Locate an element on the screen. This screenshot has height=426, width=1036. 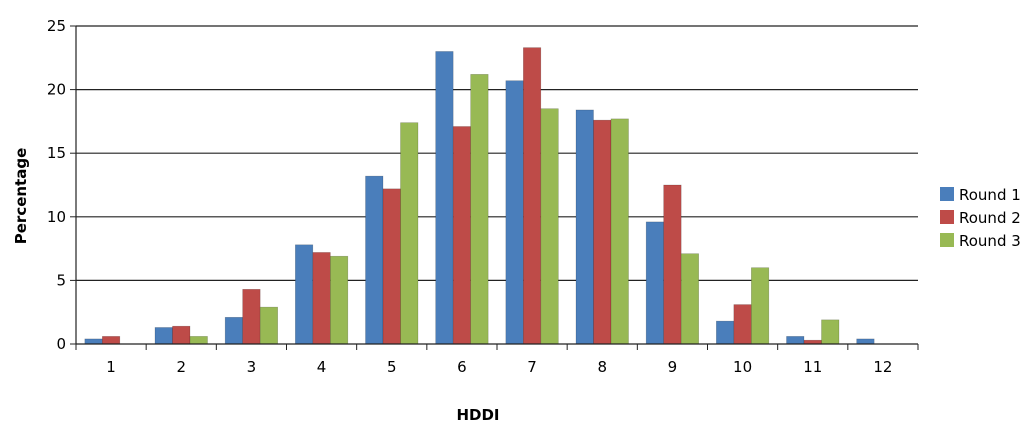
y-tick-label-10: 10 is located at coordinates (56, 217).